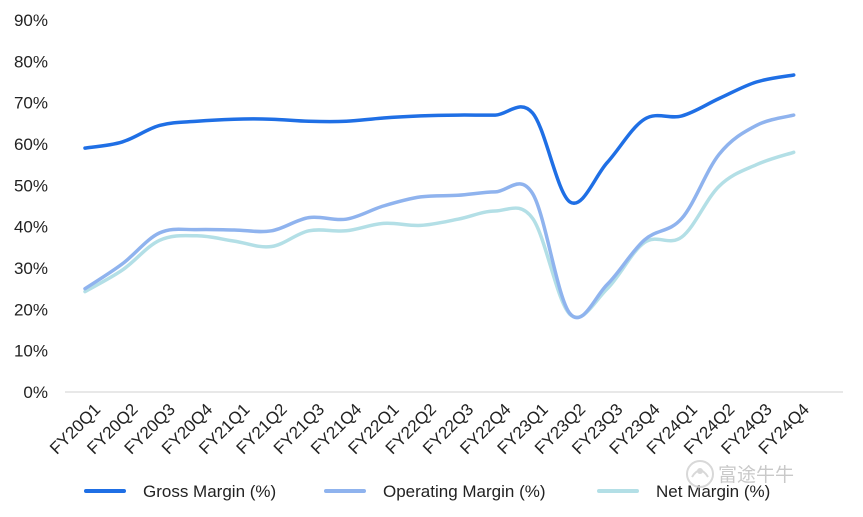  I want to click on y-tick-label: 10%, so click(31, 351).